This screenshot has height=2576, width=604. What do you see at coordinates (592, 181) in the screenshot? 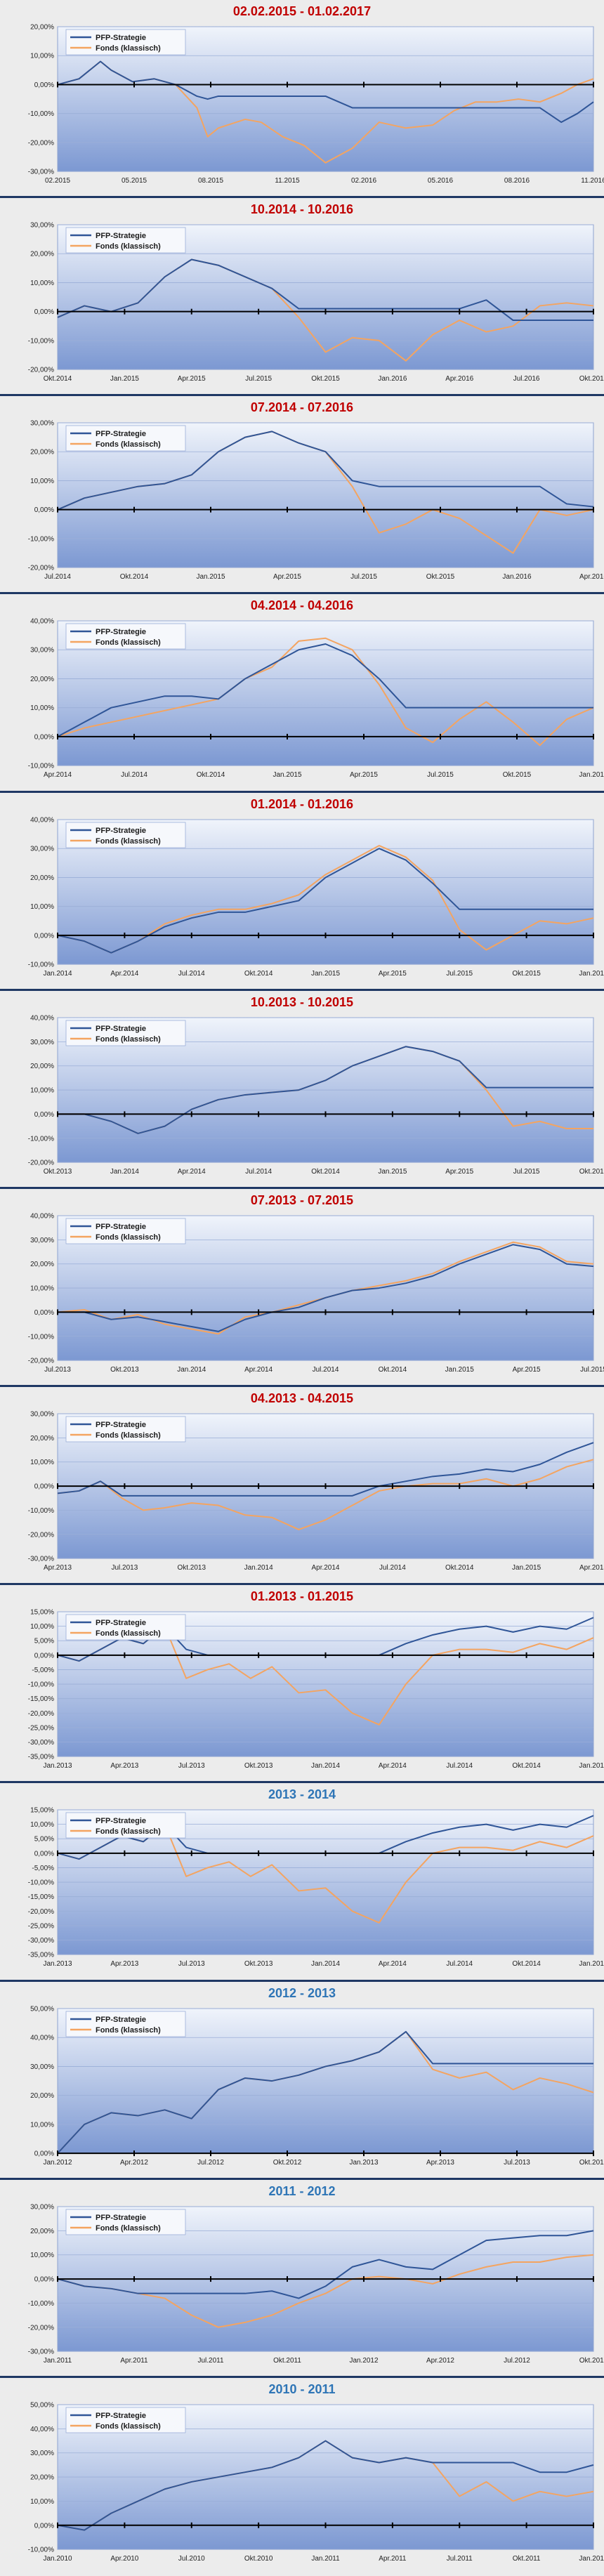
I see `x-tick-label: 11.2016` at bounding box center [592, 181].